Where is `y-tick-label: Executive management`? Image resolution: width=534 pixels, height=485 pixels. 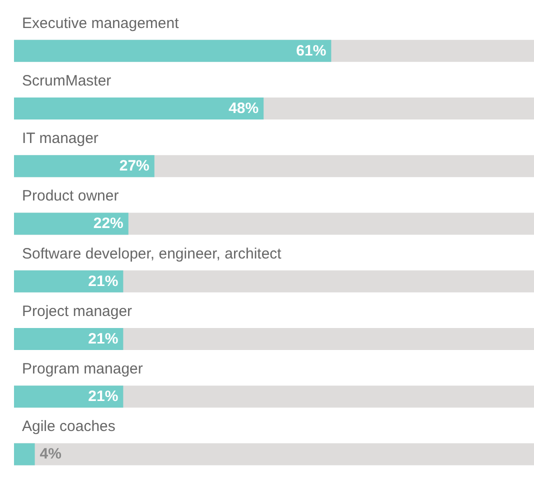
y-tick-label: Executive management is located at coordinates (101, 23).